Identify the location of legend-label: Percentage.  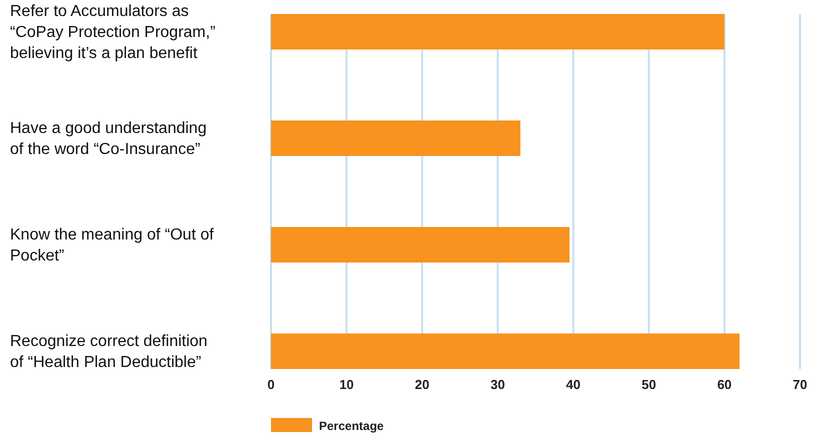
(351, 426).